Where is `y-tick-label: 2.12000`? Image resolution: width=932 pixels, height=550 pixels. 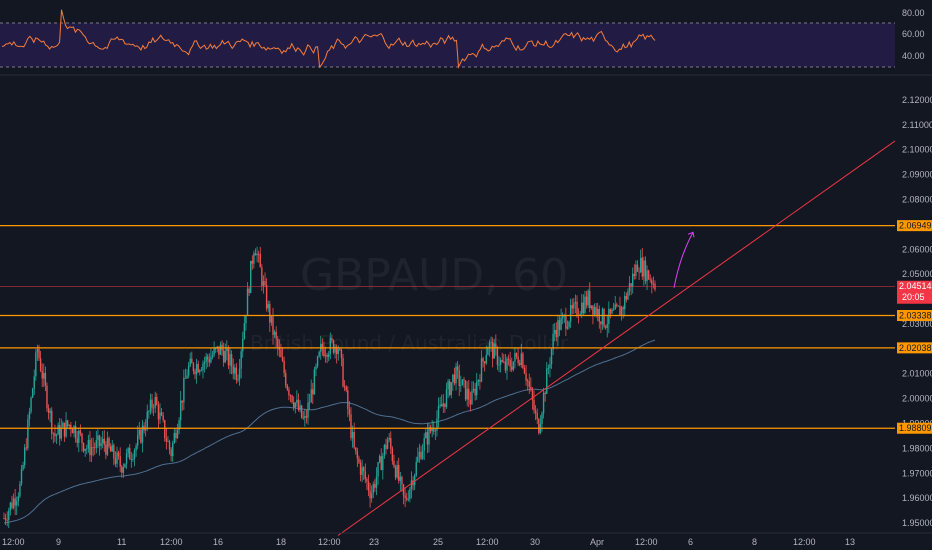 y-tick-label: 2.12000 is located at coordinates (917, 100).